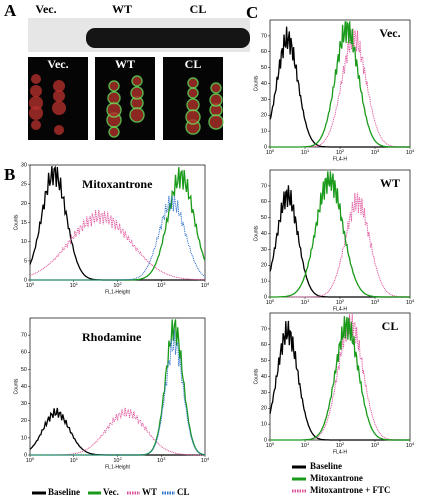  Describe the element at coordinates (57, 64) in the screenshot. I see `image-label: Vec.` at that location.